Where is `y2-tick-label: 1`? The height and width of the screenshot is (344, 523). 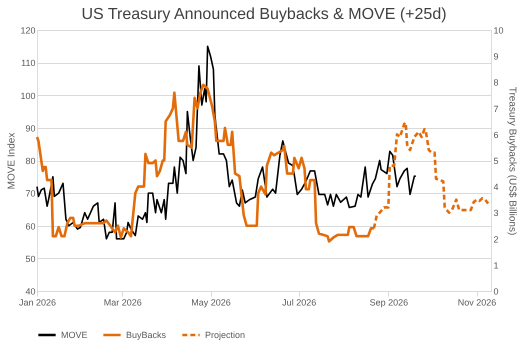
y2-tick-label: 1 is located at coordinates (496, 265).